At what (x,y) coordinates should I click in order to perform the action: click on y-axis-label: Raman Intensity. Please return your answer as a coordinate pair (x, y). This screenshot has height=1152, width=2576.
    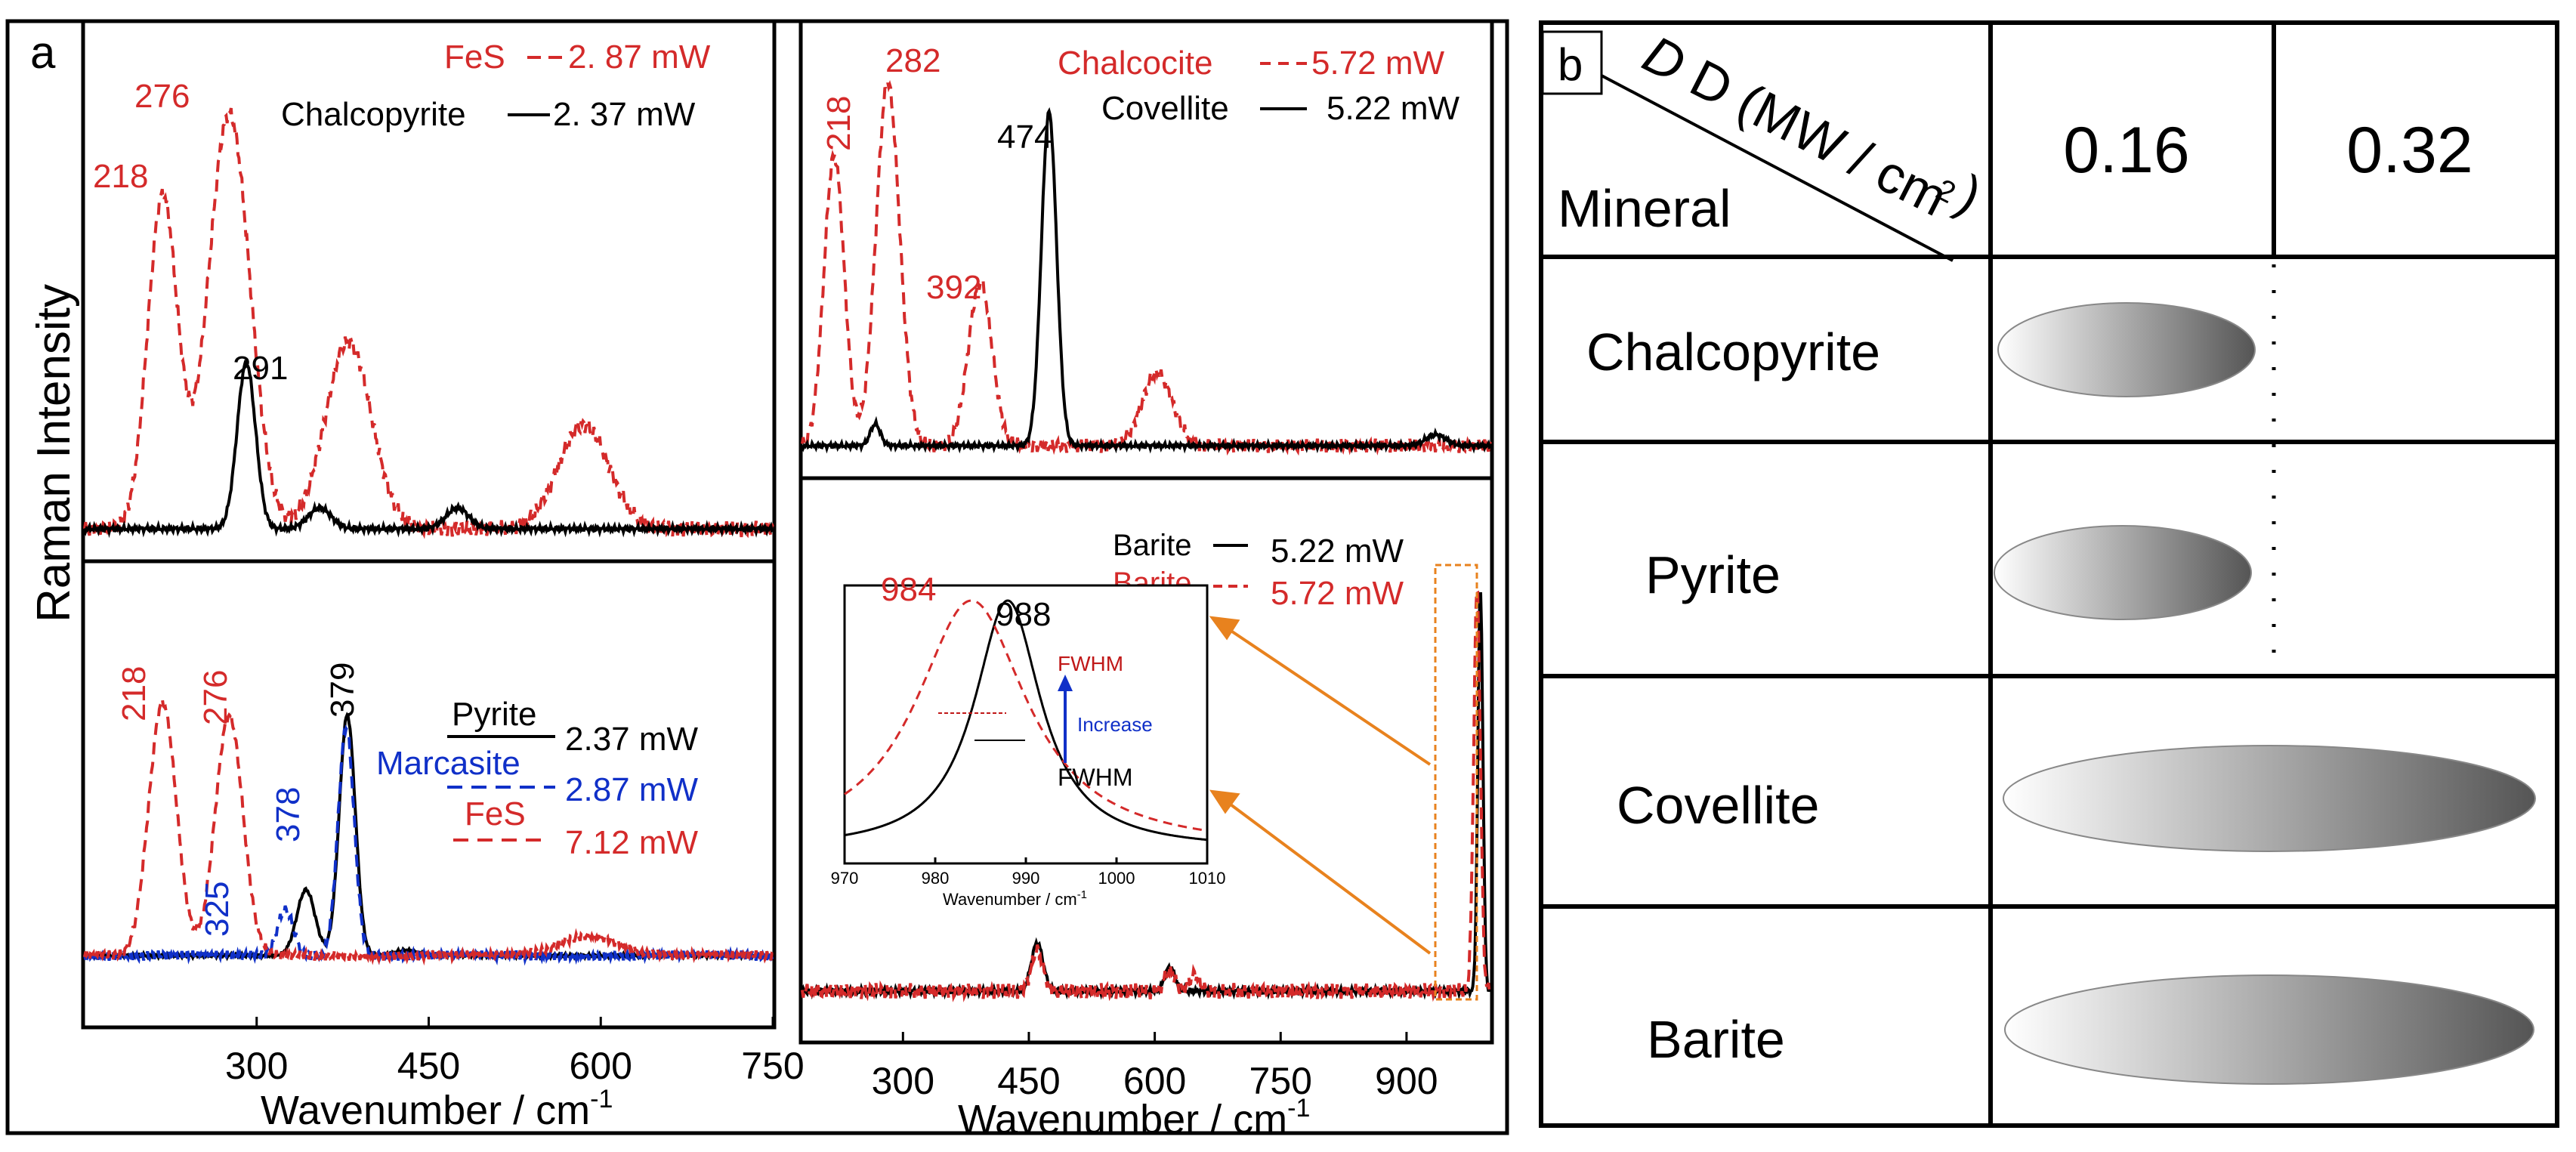
    Looking at the image, I should click on (54, 453).